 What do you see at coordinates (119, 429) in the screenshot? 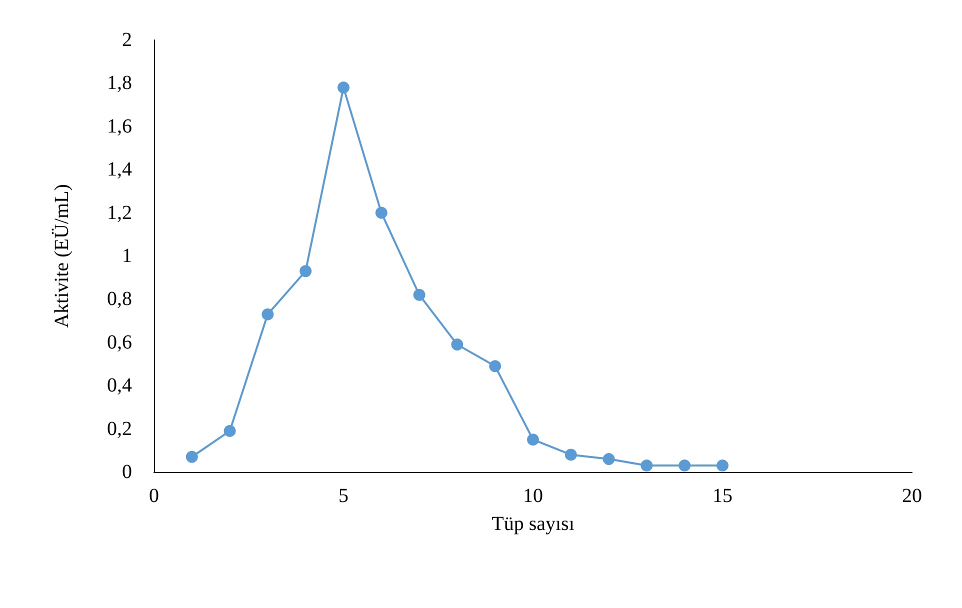
I see `y-tick-label: 0,2` at bounding box center [119, 429].